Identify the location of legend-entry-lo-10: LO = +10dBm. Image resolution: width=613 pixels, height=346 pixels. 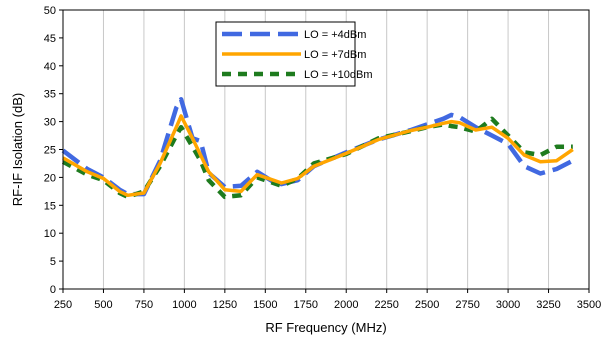
(297, 75).